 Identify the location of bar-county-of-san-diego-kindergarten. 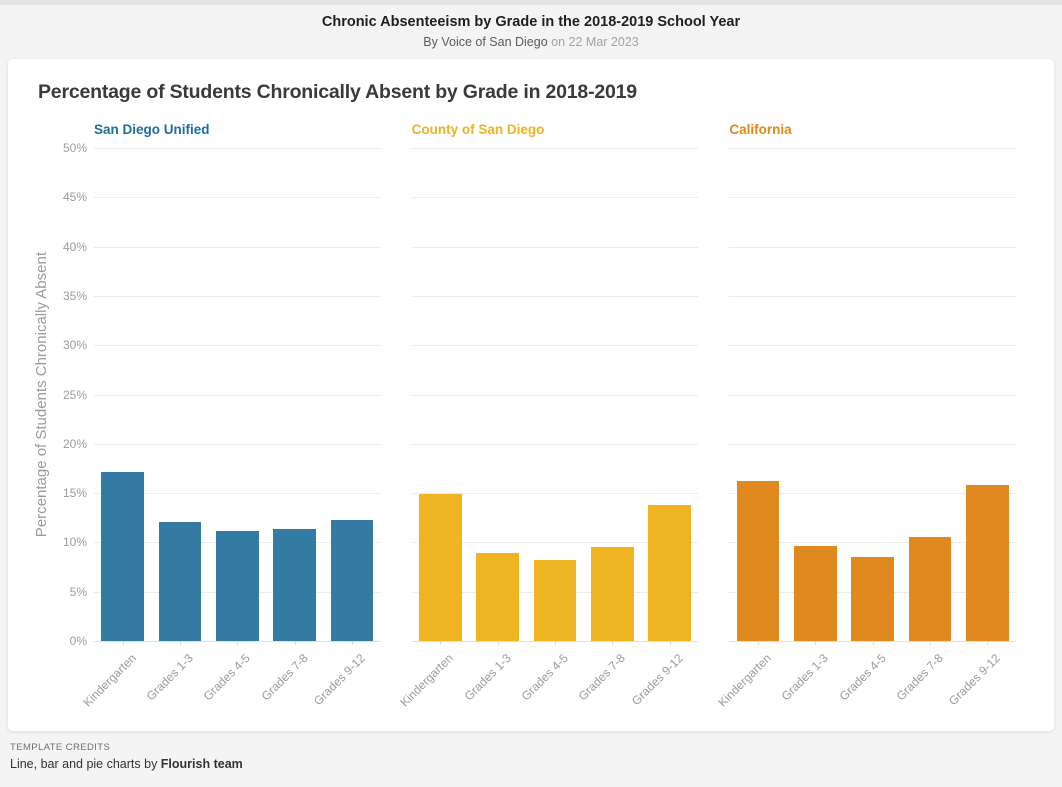
(440, 567).